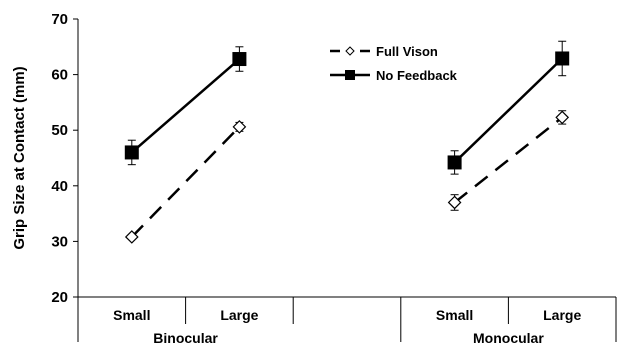 The image size is (624, 350). I want to click on y-axis-title: Grip Size at Contact (mm), so click(19, 157).